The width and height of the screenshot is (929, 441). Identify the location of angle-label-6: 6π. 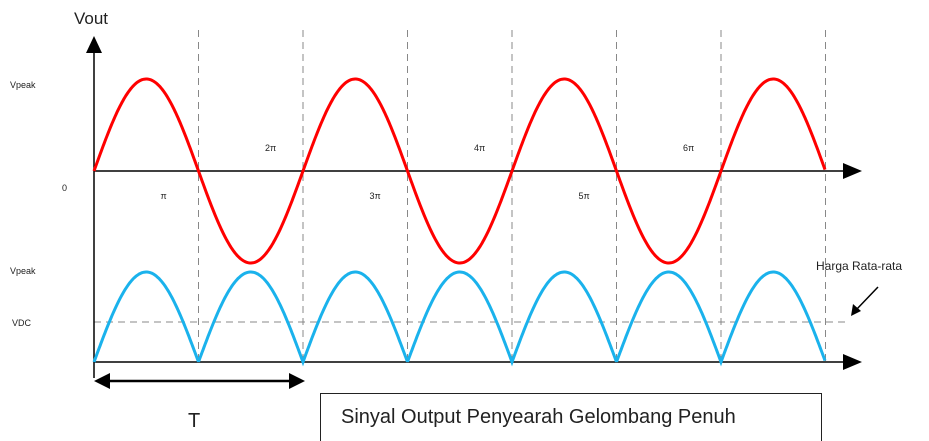
(688, 148).